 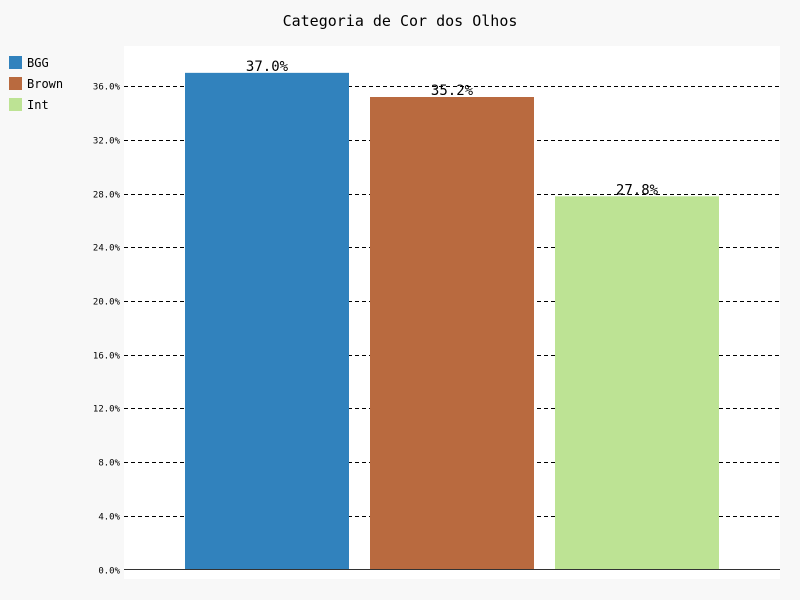 What do you see at coordinates (107, 410) in the screenshot?
I see `y-tick-label: 12.0%` at bounding box center [107, 410].